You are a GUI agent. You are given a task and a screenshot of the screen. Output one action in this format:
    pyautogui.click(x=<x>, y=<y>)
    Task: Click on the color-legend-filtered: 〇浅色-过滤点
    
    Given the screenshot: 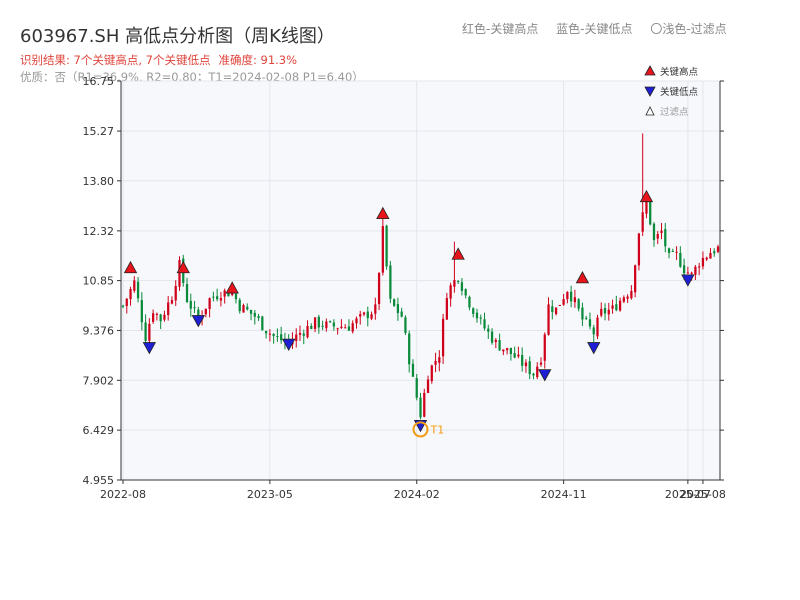 What is the action you would take?
    pyautogui.click(x=688, y=29)
    